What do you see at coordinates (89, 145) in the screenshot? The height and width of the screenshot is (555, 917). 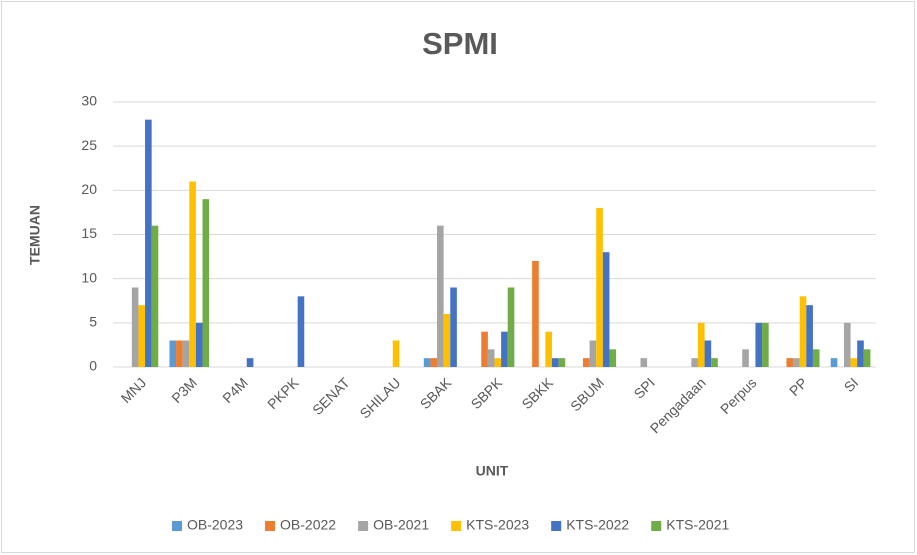 I see `y-tick-label: 25` at bounding box center [89, 145].